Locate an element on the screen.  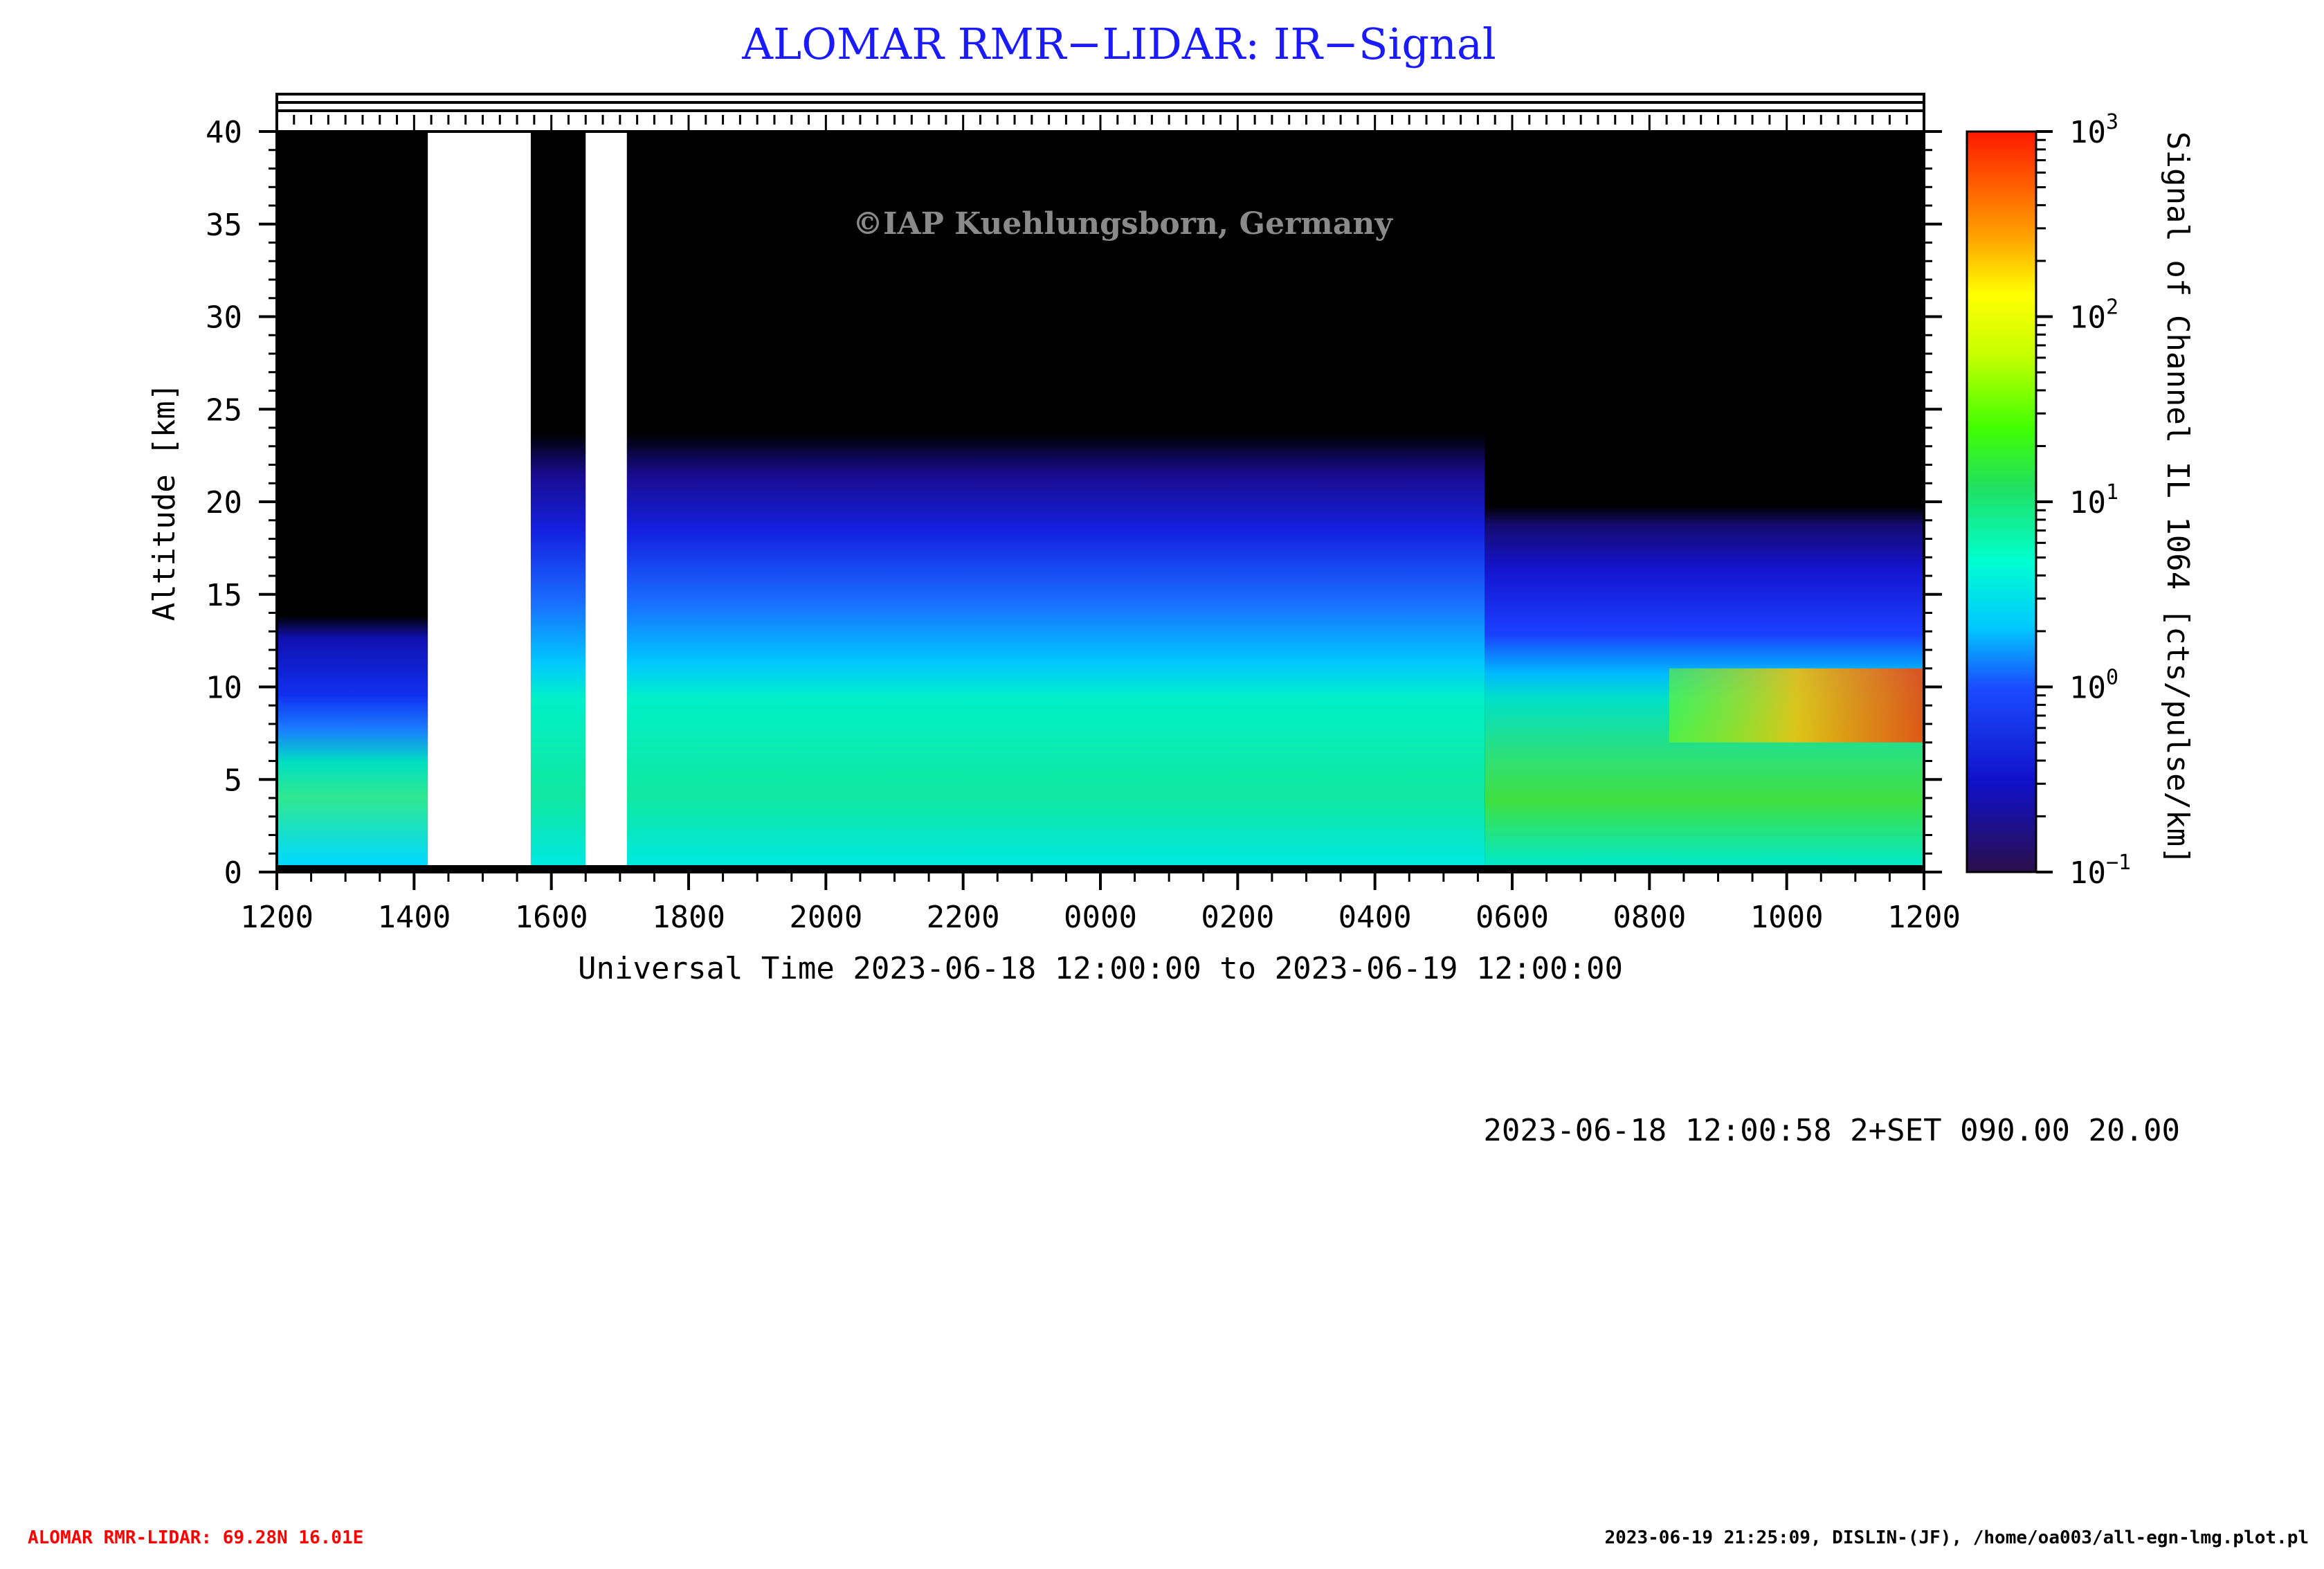
x-tick-label: 0600 is located at coordinates (1513, 917).